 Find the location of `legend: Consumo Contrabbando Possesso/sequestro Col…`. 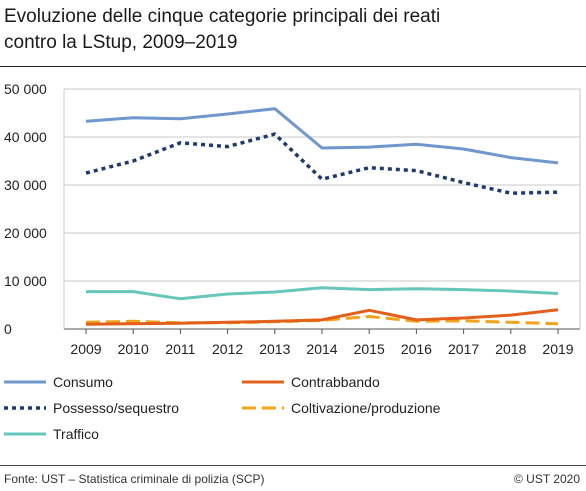

legend: Consumo Contrabbando Possesso/sequestro Col… is located at coordinates (222, 408).